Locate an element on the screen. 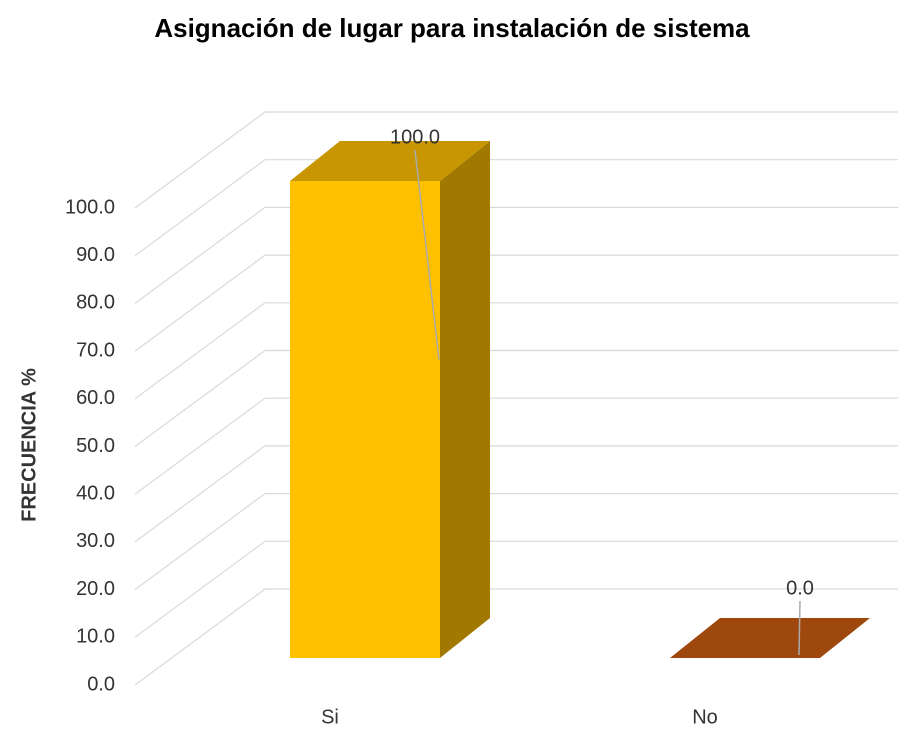 The image size is (898, 729). y-tick-label: 60.0 is located at coordinates (95, 398).